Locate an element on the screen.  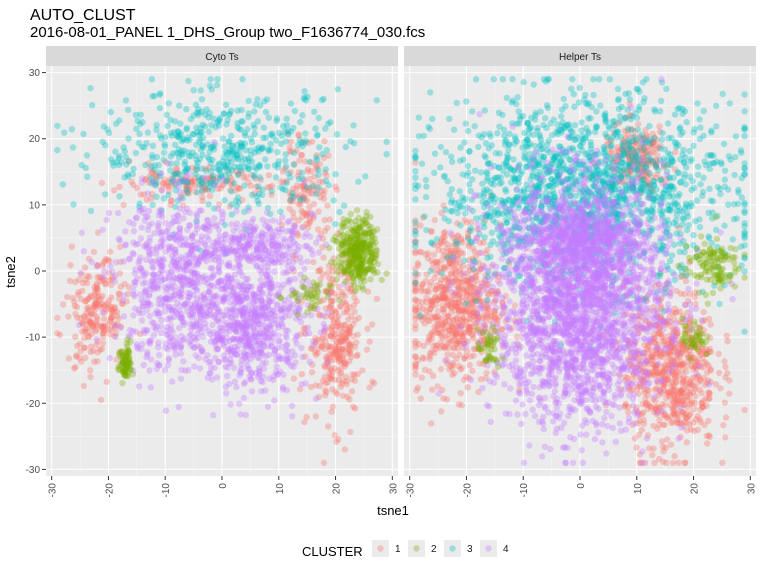
x-tick-label: 10 is located at coordinates (280, 489).